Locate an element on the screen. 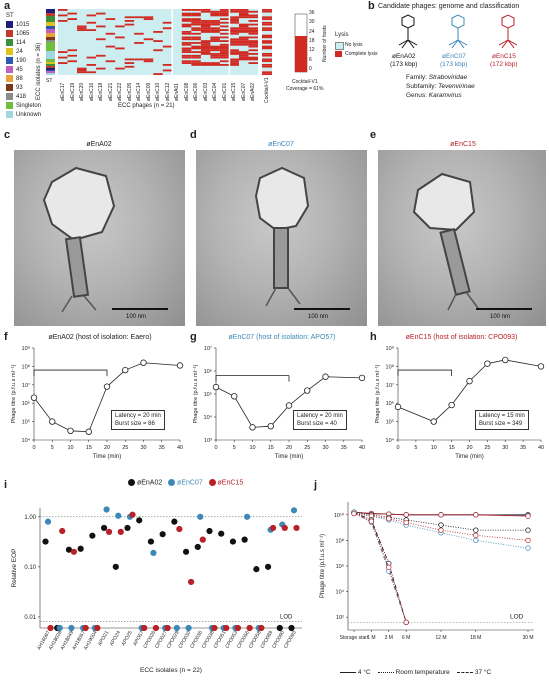 Image resolution: width=549 pixels, height=685 pixels. phage-axis-title: ECC phages (n = 21) is located at coordinates (146, 106).